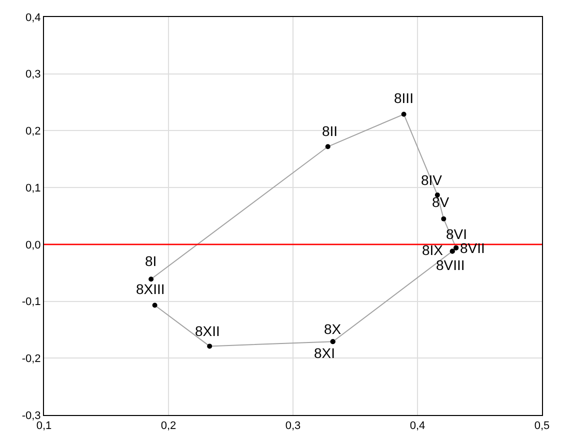 The height and width of the screenshot is (444, 567). I want to click on y-tick-label: -0,2, so click(31, 358).